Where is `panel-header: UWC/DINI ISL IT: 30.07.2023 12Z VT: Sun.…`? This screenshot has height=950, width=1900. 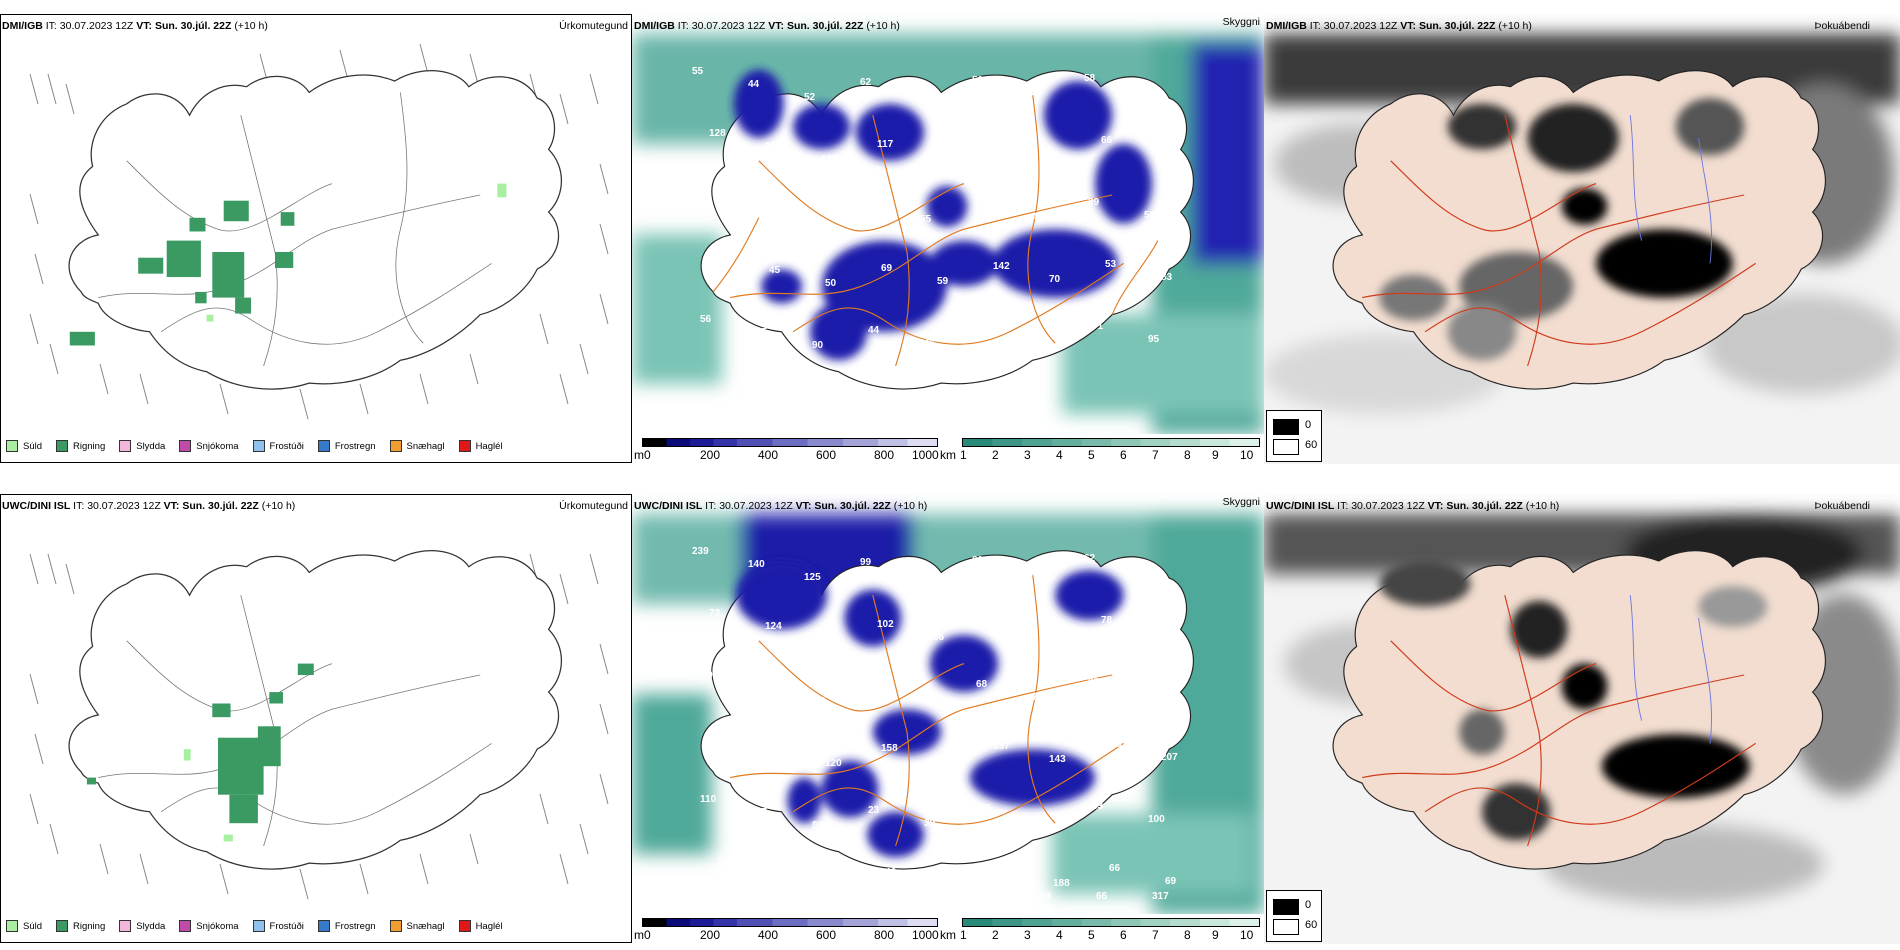
panel-header: UWC/DINI ISL IT: 30.07.2023 12Z VT: Sun.… is located at coordinates (1412, 506).